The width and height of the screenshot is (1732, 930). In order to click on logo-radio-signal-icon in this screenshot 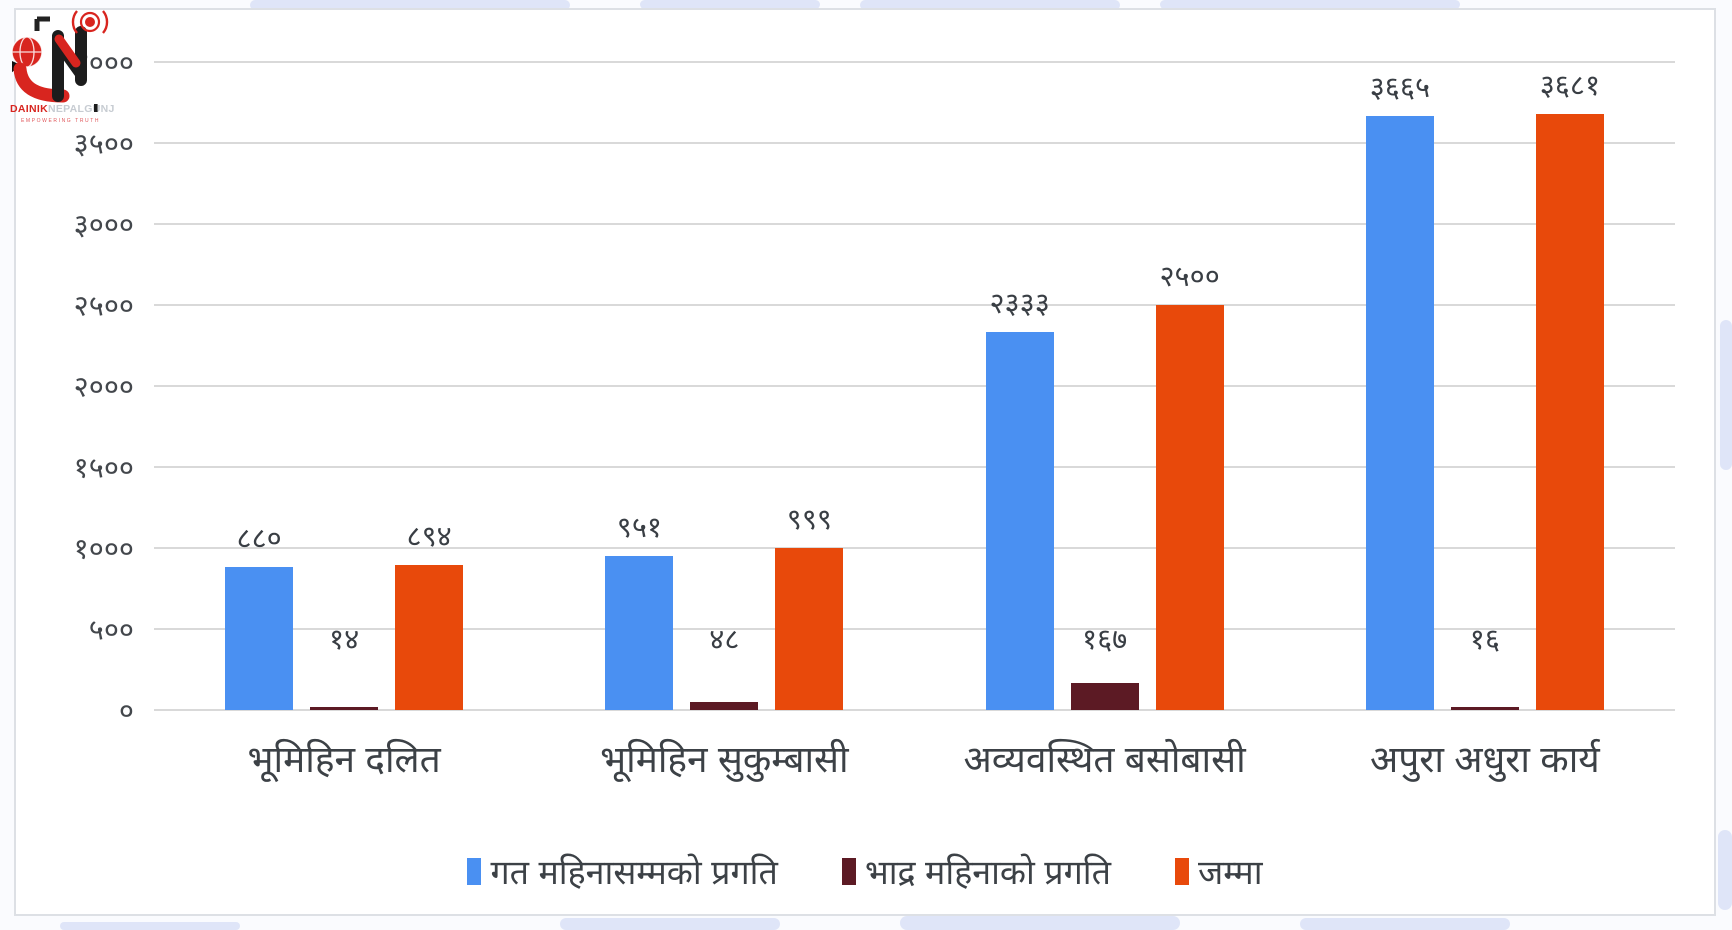, I will do `click(90, 22)`.